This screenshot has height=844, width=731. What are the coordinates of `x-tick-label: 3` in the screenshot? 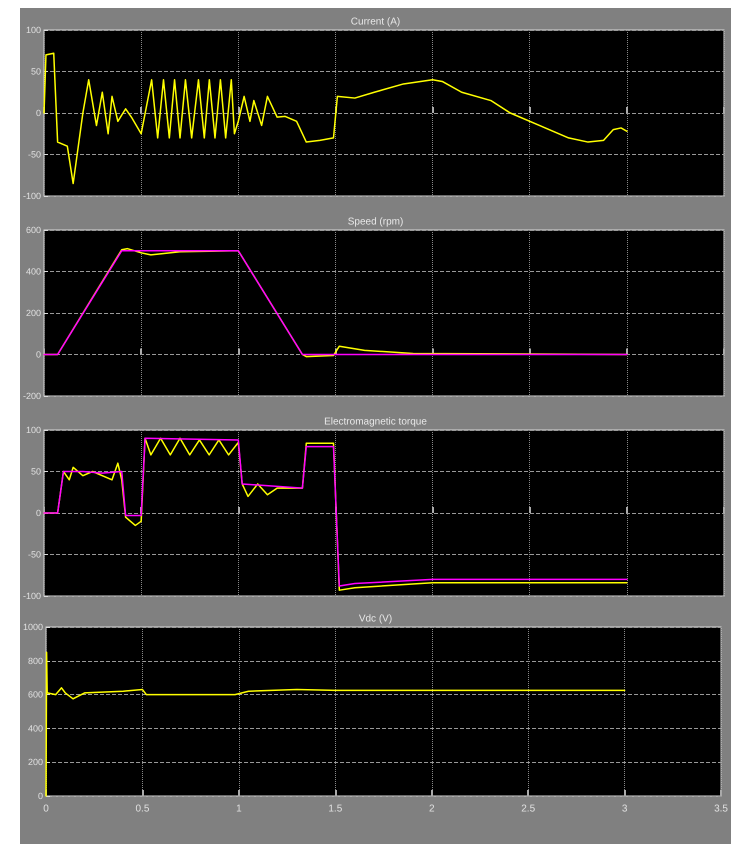 It's located at (625, 809).